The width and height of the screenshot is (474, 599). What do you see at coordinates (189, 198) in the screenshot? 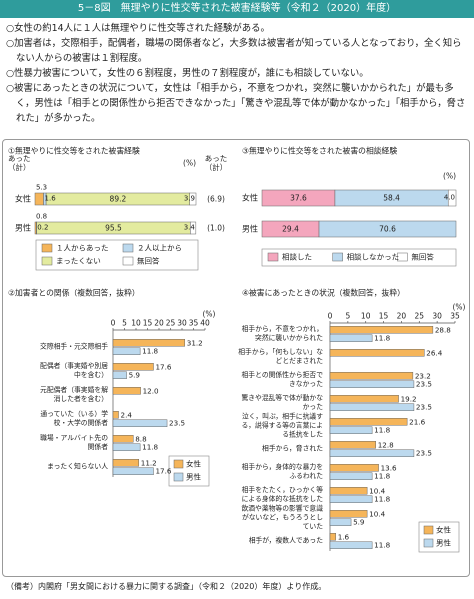
I see `value-label: 3.9` at bounding box center [189, 198].